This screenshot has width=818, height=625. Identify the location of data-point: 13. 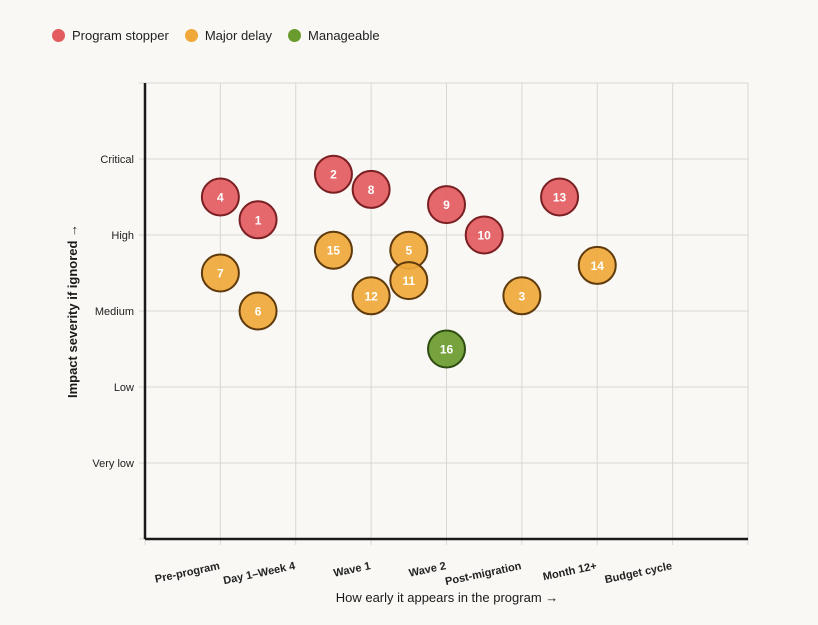
(560, 197).